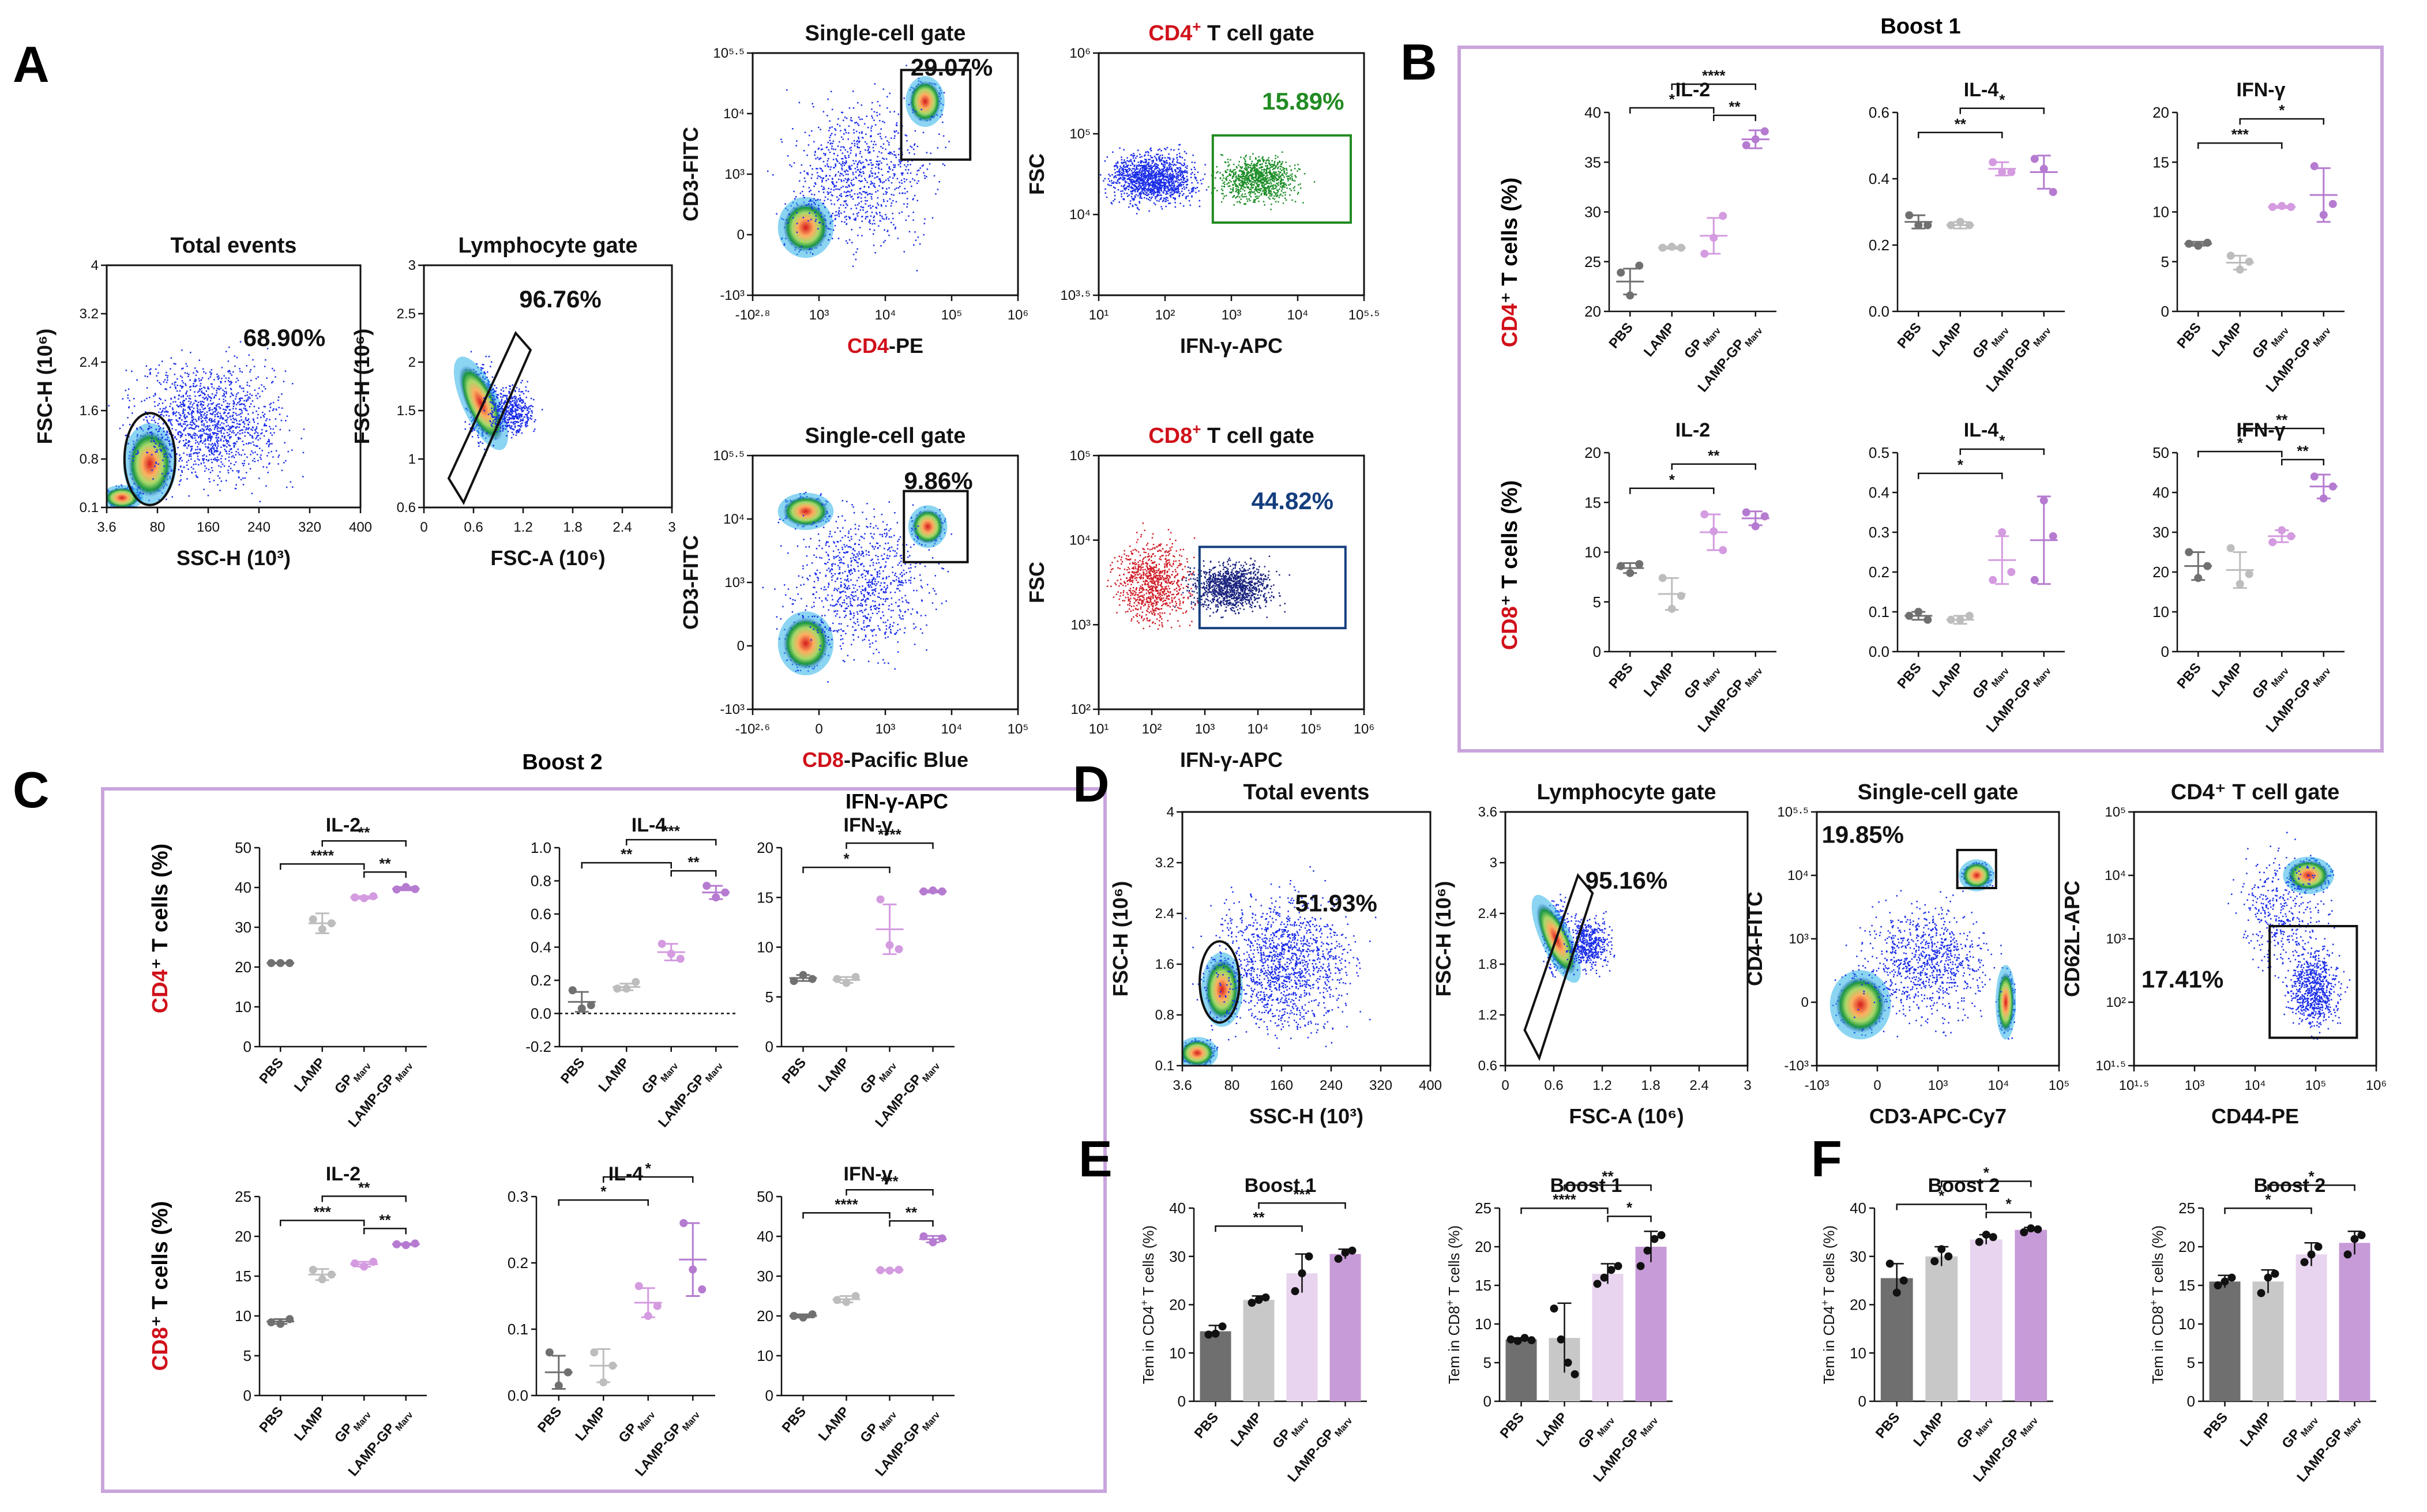 This screenshot has height=1512, width=2427. I want to click on x-tick-label-d_single: 0, so click(1877, 1086).